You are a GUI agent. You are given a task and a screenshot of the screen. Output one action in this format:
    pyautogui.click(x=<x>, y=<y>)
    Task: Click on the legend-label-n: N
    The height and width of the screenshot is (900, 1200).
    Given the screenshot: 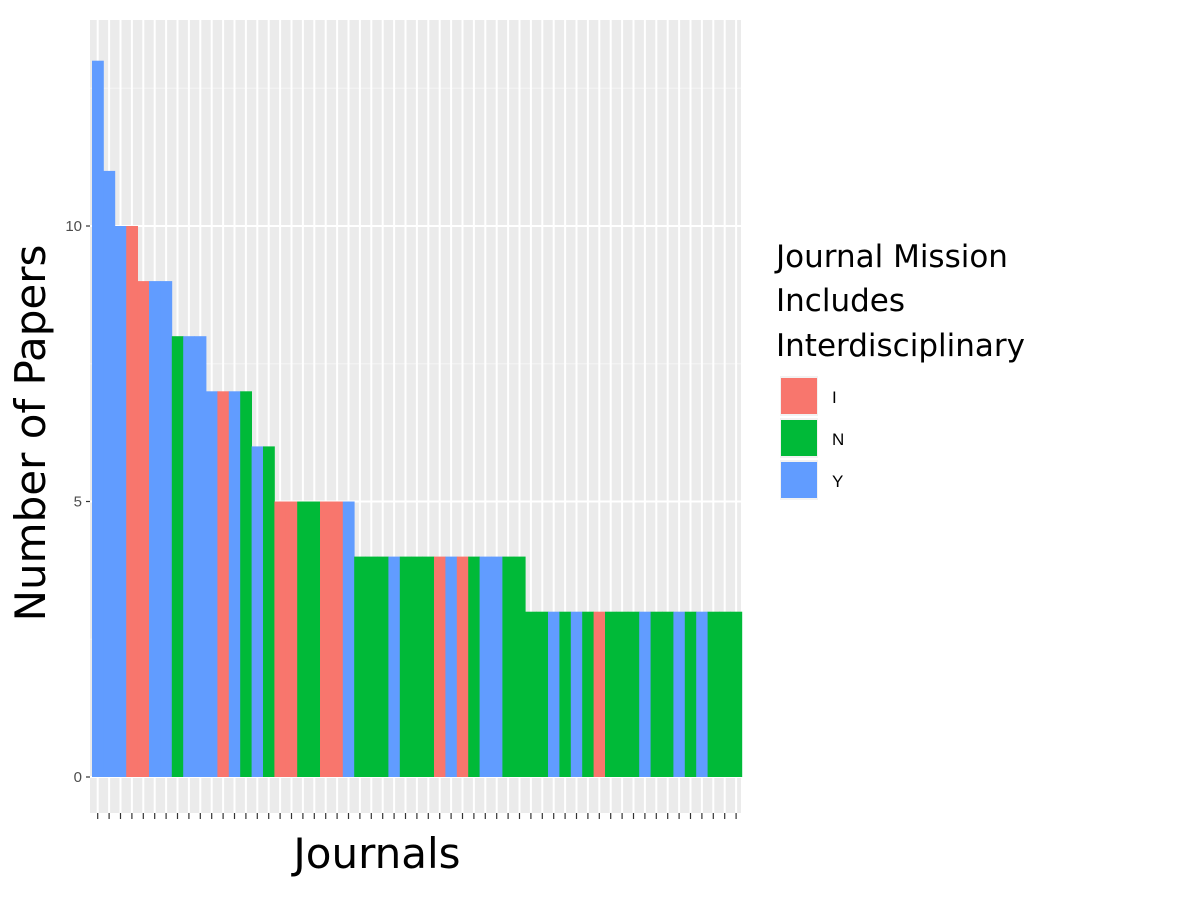 What is the action you would take?
    pyautogui.click(x=838, y=439)
    